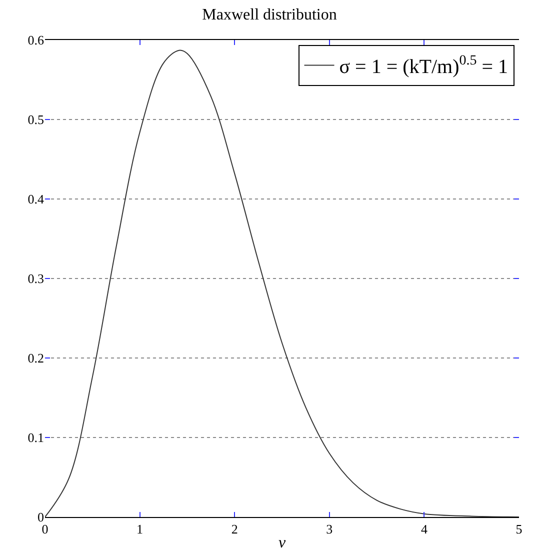 The width and height of the screenshot is (539, 560). Describe the element at coordinates (269, 15) in the screenshot. I see `chart-title: Maxwell distribution` at that location.